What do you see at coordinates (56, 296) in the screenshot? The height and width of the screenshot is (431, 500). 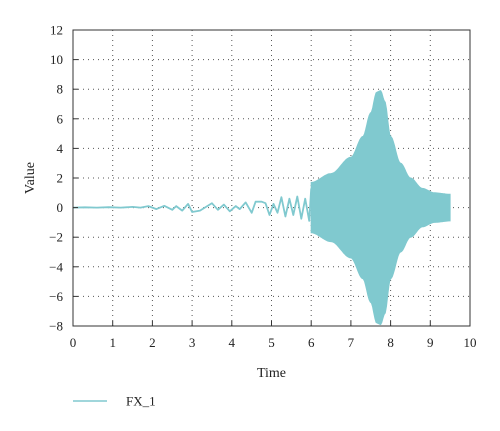 I see `y-tick-label: −6` at bounding box center [56, 296].